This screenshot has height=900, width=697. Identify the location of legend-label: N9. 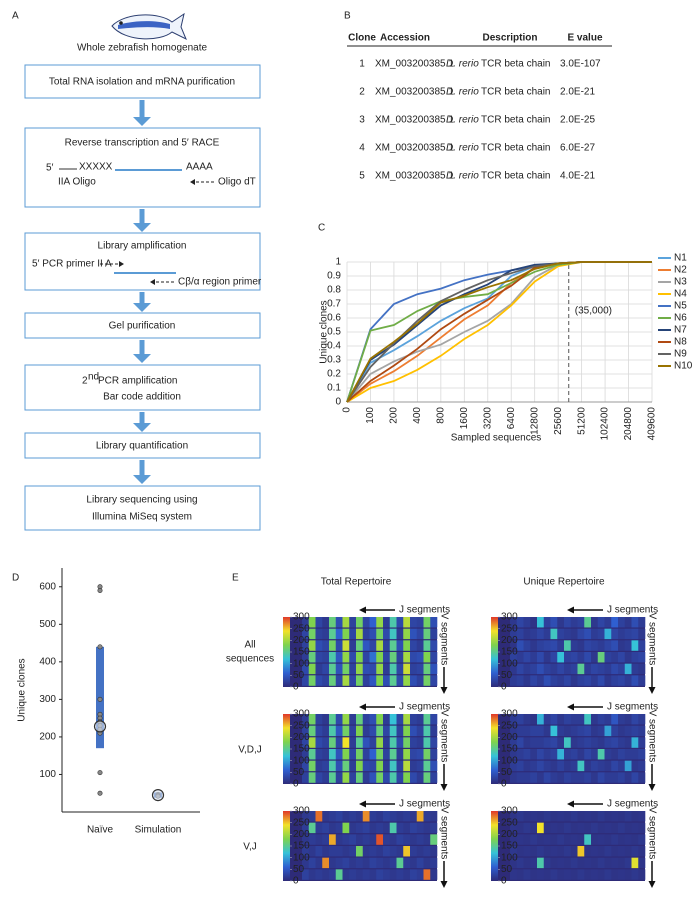
(680, 354).